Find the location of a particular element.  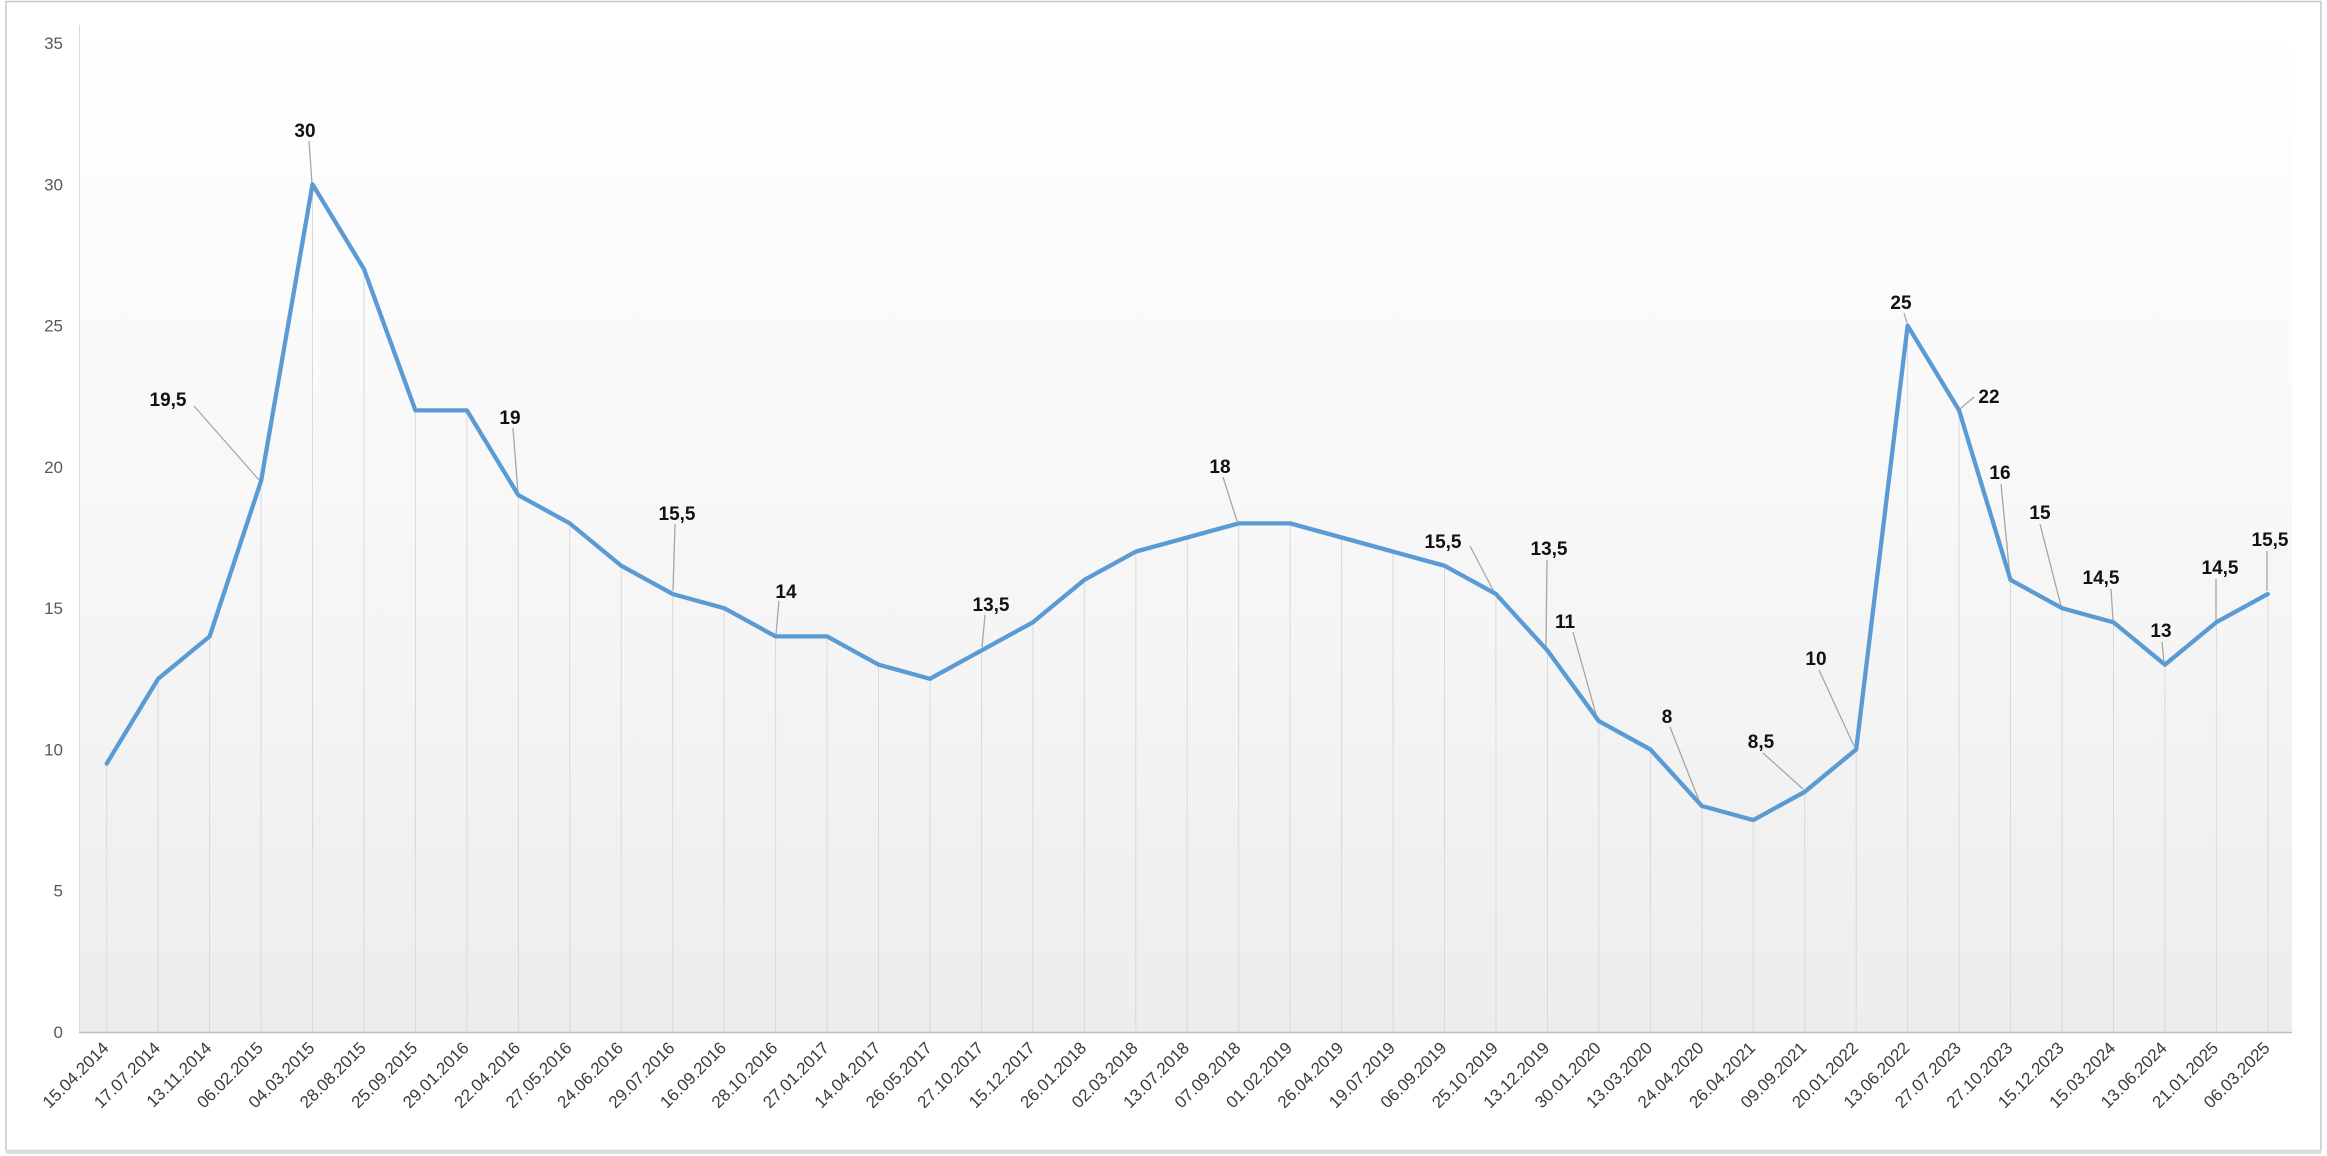

data-label: 13 is located at coordinates (2160, 631).